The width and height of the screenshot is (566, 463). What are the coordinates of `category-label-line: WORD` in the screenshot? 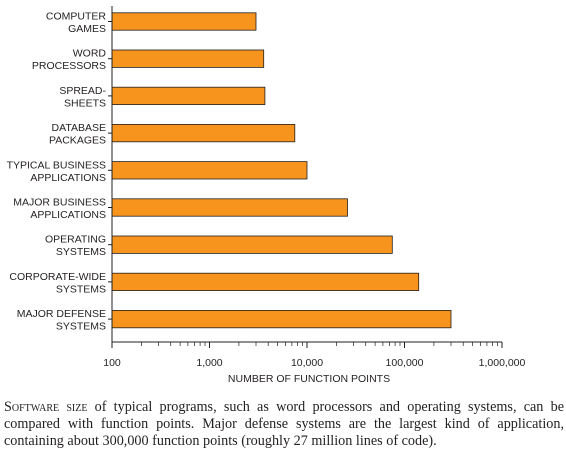 It's located at (90, 54).